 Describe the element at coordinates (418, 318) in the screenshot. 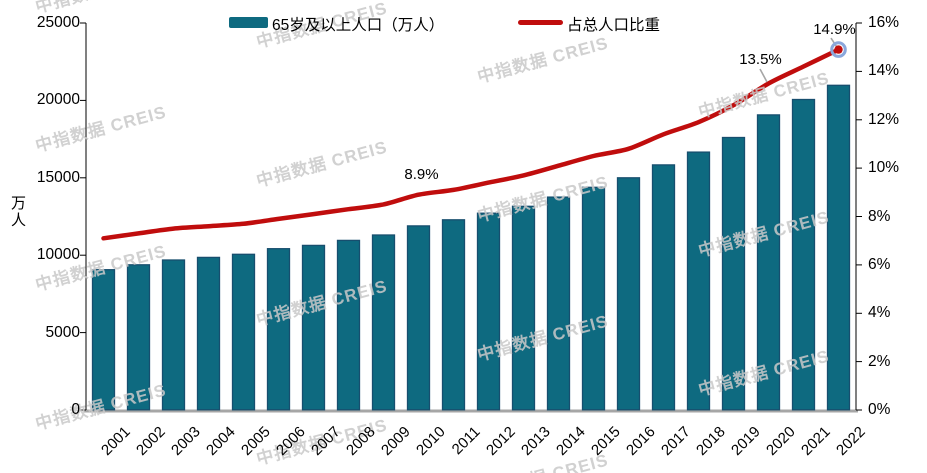

I see `population-bar-2010` at that location.